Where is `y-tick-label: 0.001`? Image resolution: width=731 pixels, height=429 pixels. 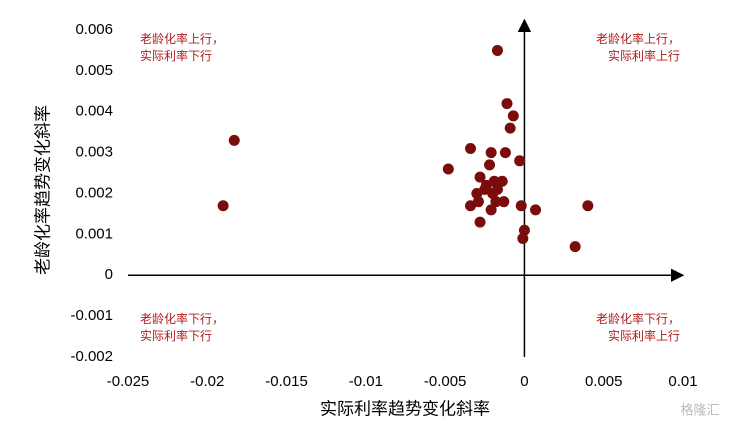
y-tick-label: 0.001 is located at coordinates (94, 233).